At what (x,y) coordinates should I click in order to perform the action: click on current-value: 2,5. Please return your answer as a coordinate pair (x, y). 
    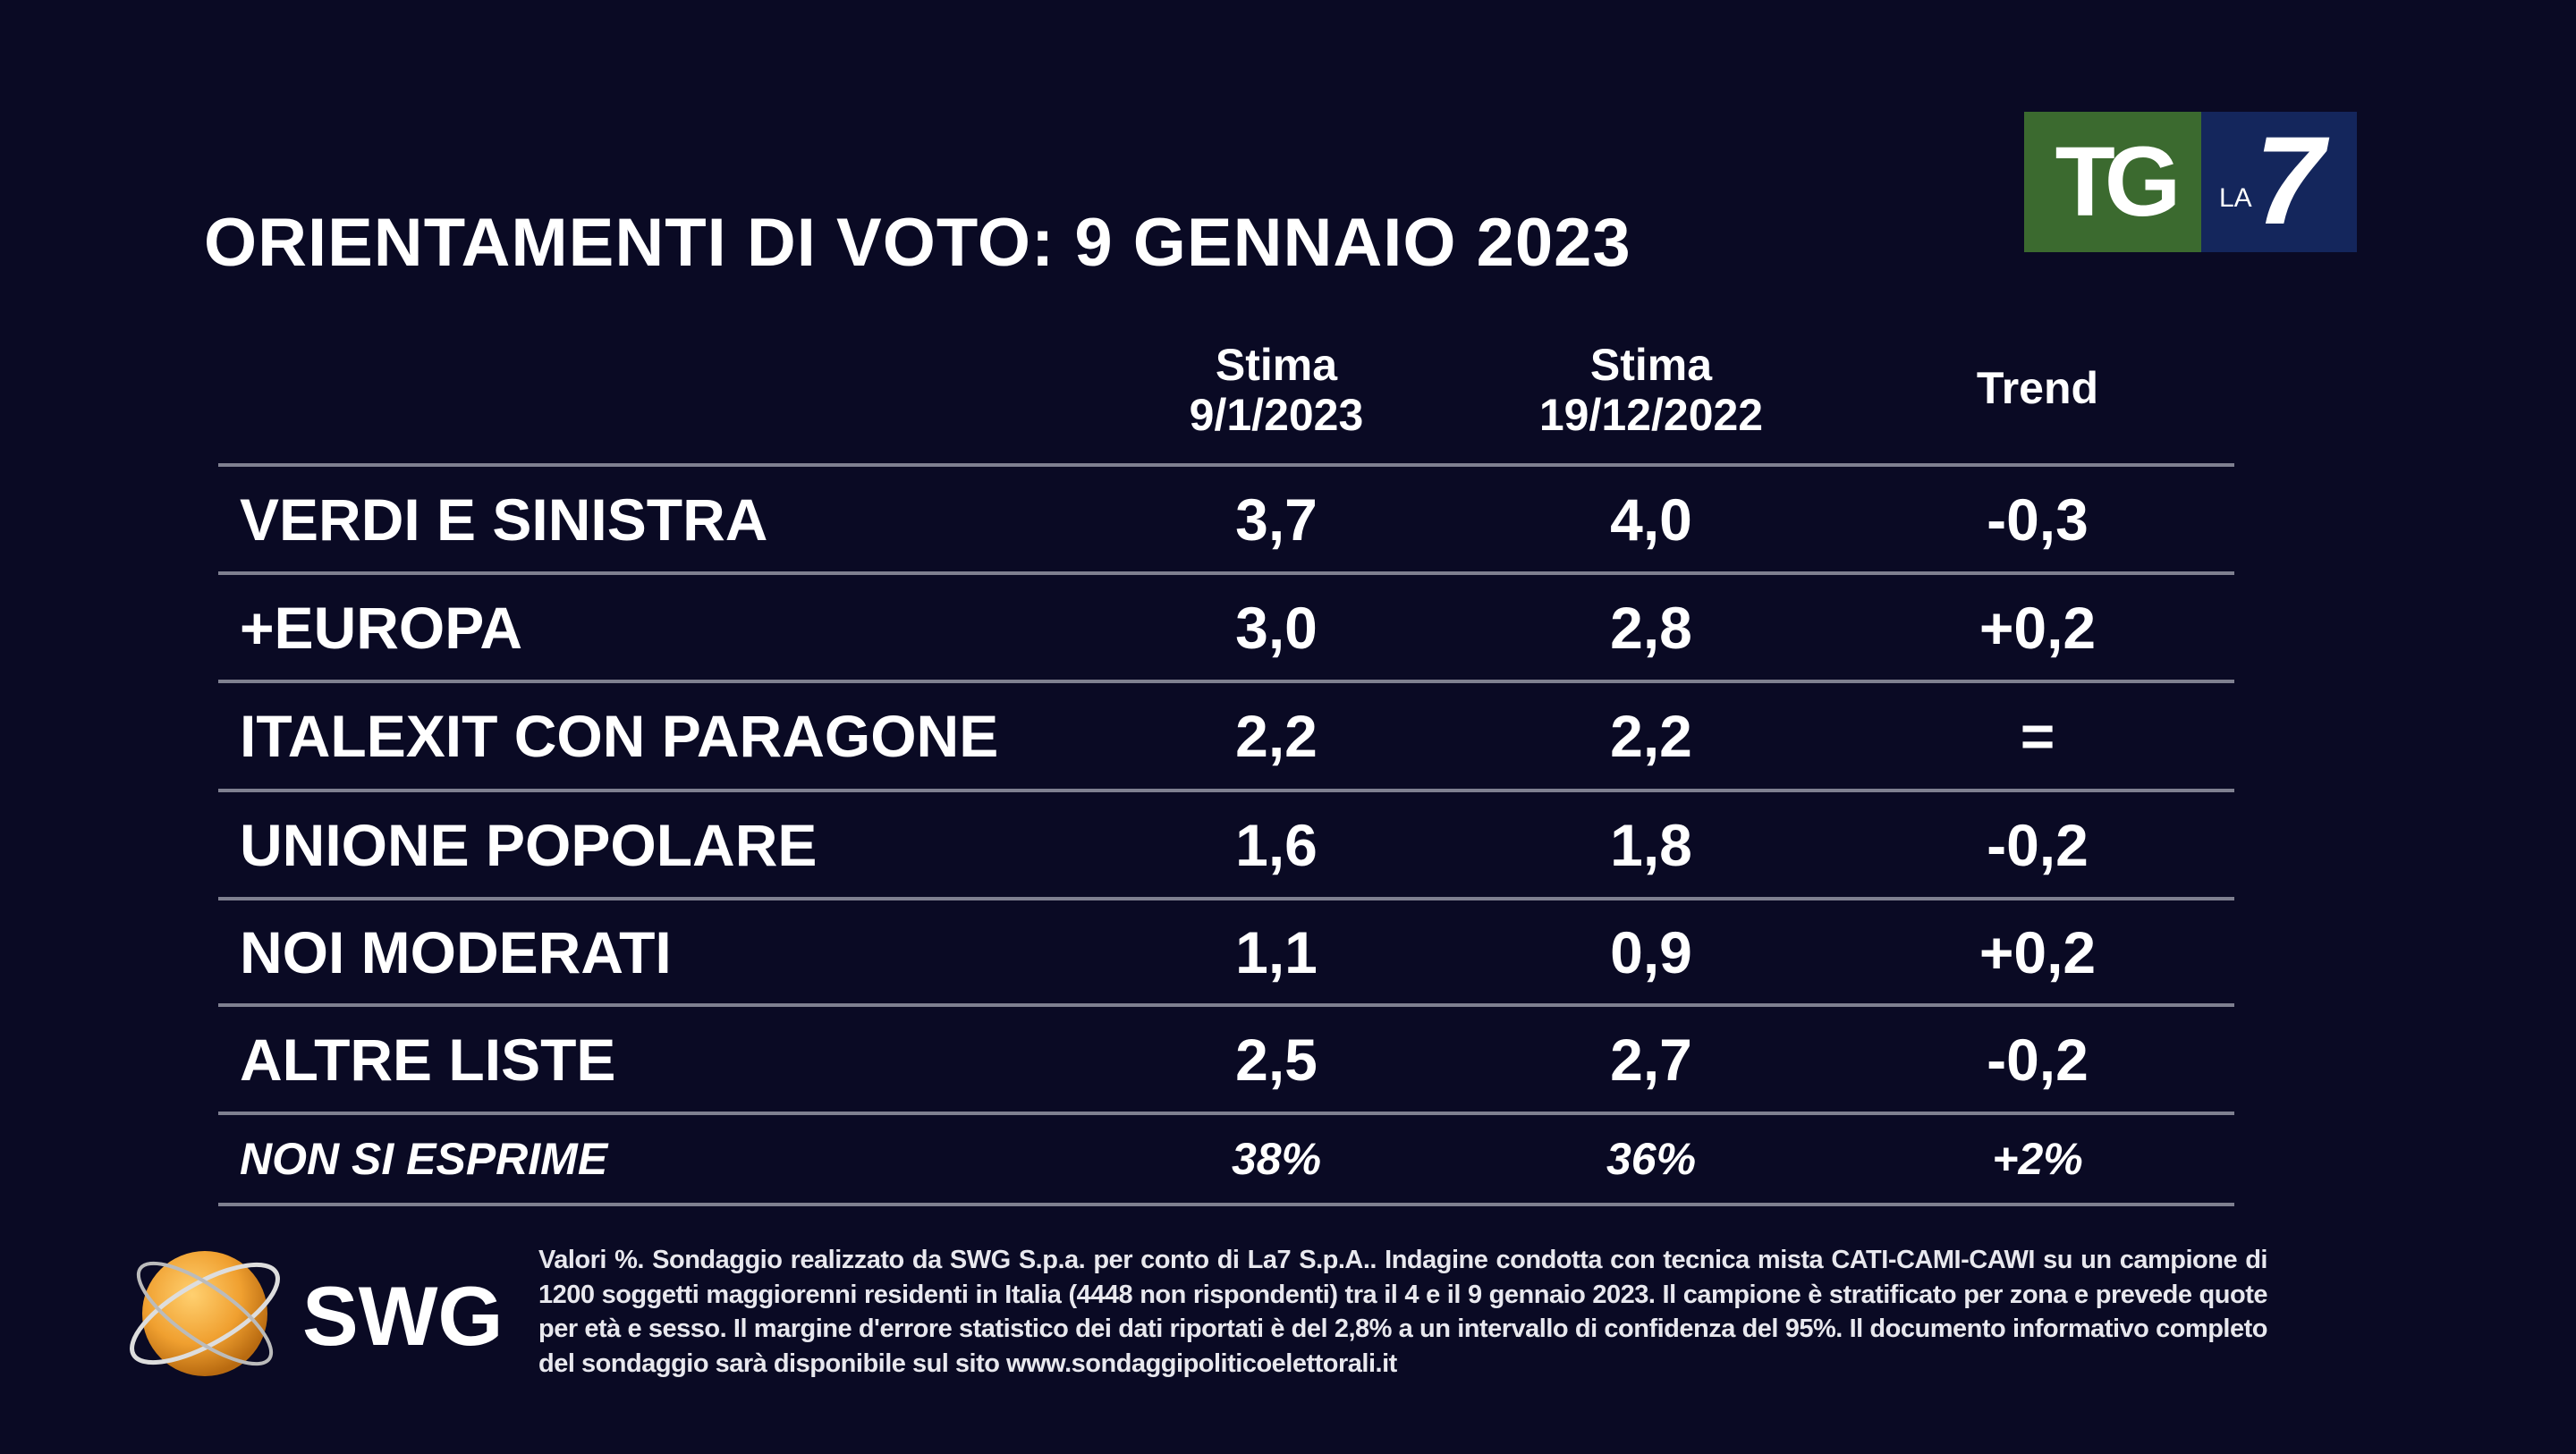
    Looking at the image, I should click on (1276, 1059).